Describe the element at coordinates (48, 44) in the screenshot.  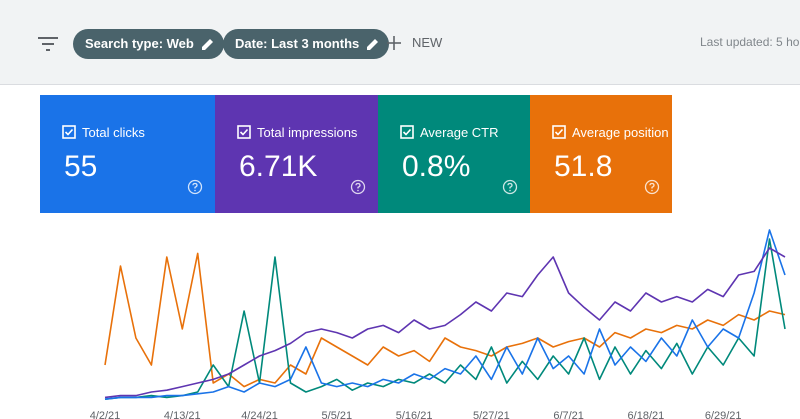
I see `filter-icon` at that location.